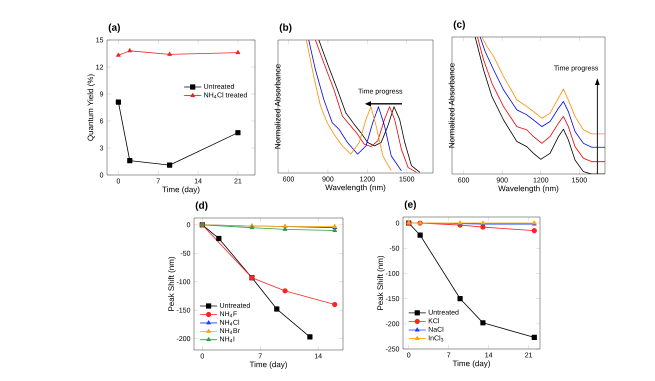  Describe the element at coordinates (410, 205) in the screenshot. I see `chart-title: (e)` at that location.